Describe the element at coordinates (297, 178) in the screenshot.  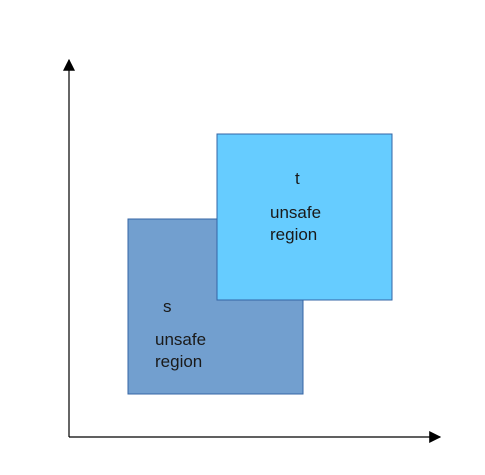
I see `region-t-name: t` at that location.